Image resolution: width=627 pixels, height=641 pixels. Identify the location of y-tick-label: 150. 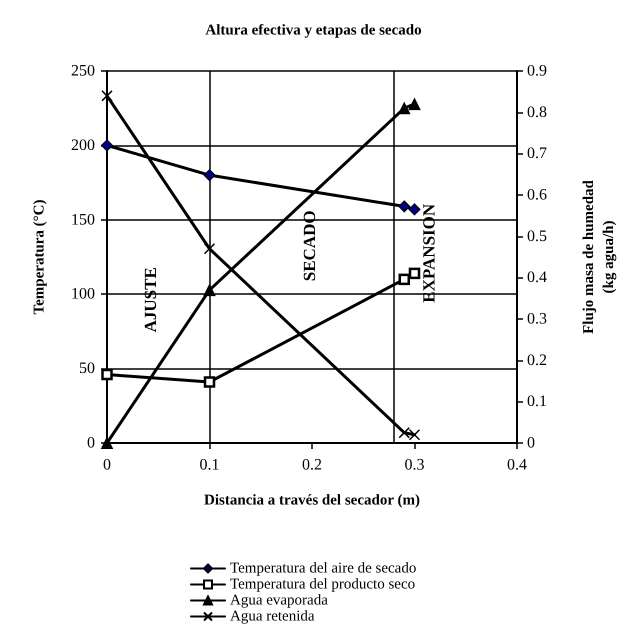
(83, 219).